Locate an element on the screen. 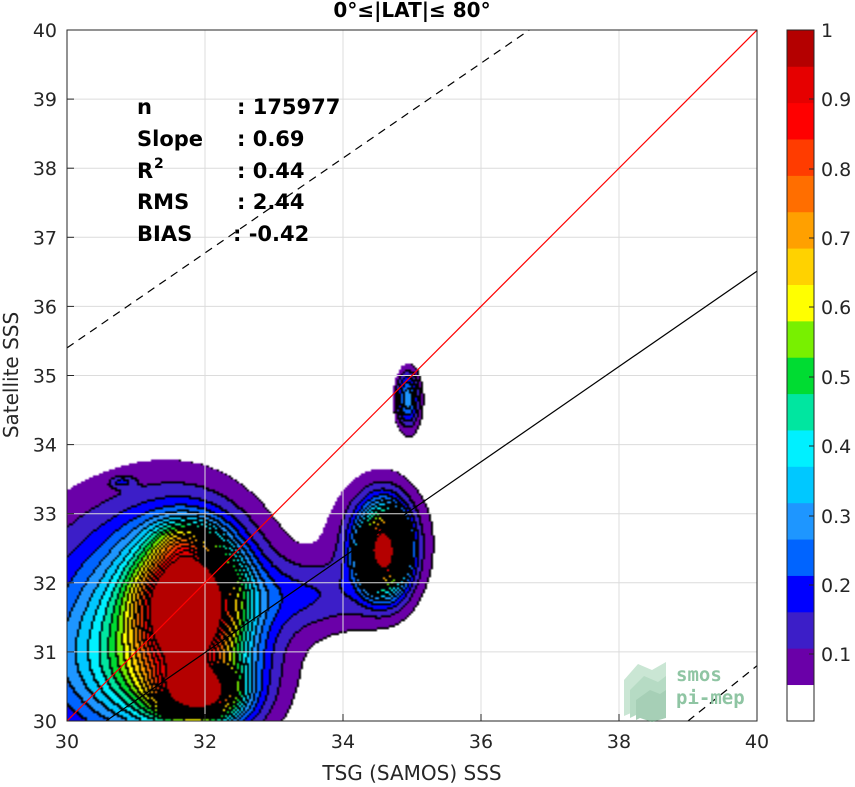 Image resolution: width=855 pixels, height=787 pixels. y-tick-label: 34 is located at coordinates (45, 446).